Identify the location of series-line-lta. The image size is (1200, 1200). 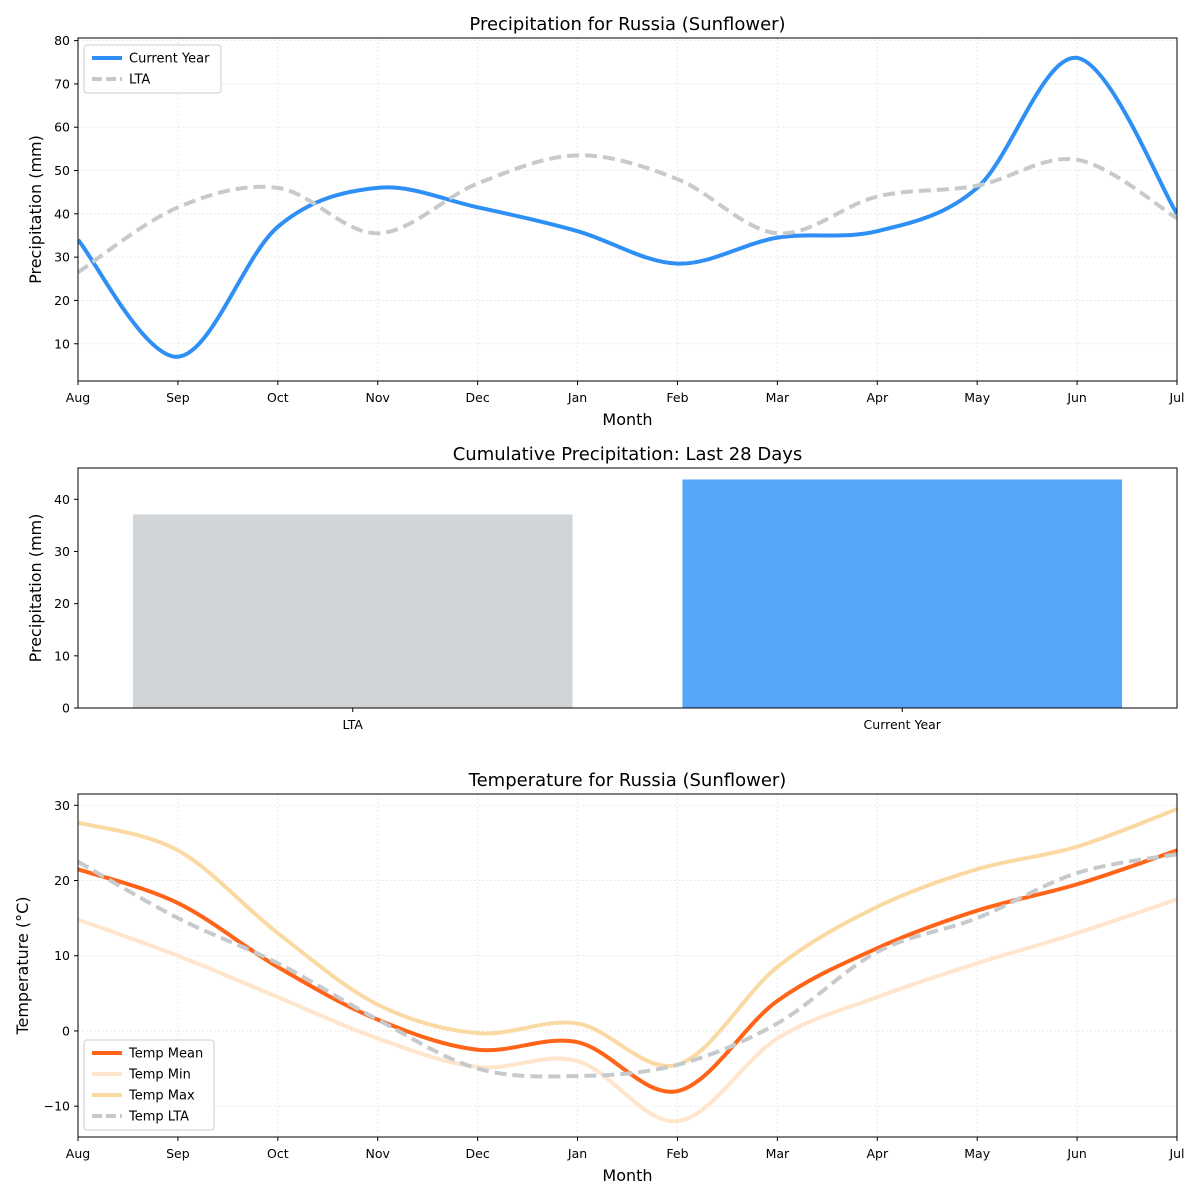
(627, 213).